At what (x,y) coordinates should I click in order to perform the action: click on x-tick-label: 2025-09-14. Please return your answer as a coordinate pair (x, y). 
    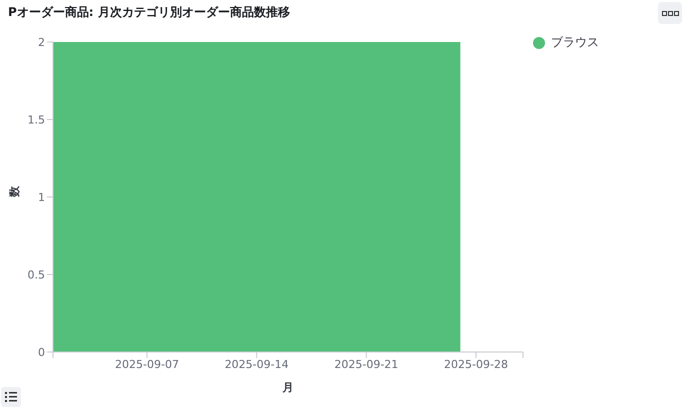
    Looking at the image, I should click on (256, 364).